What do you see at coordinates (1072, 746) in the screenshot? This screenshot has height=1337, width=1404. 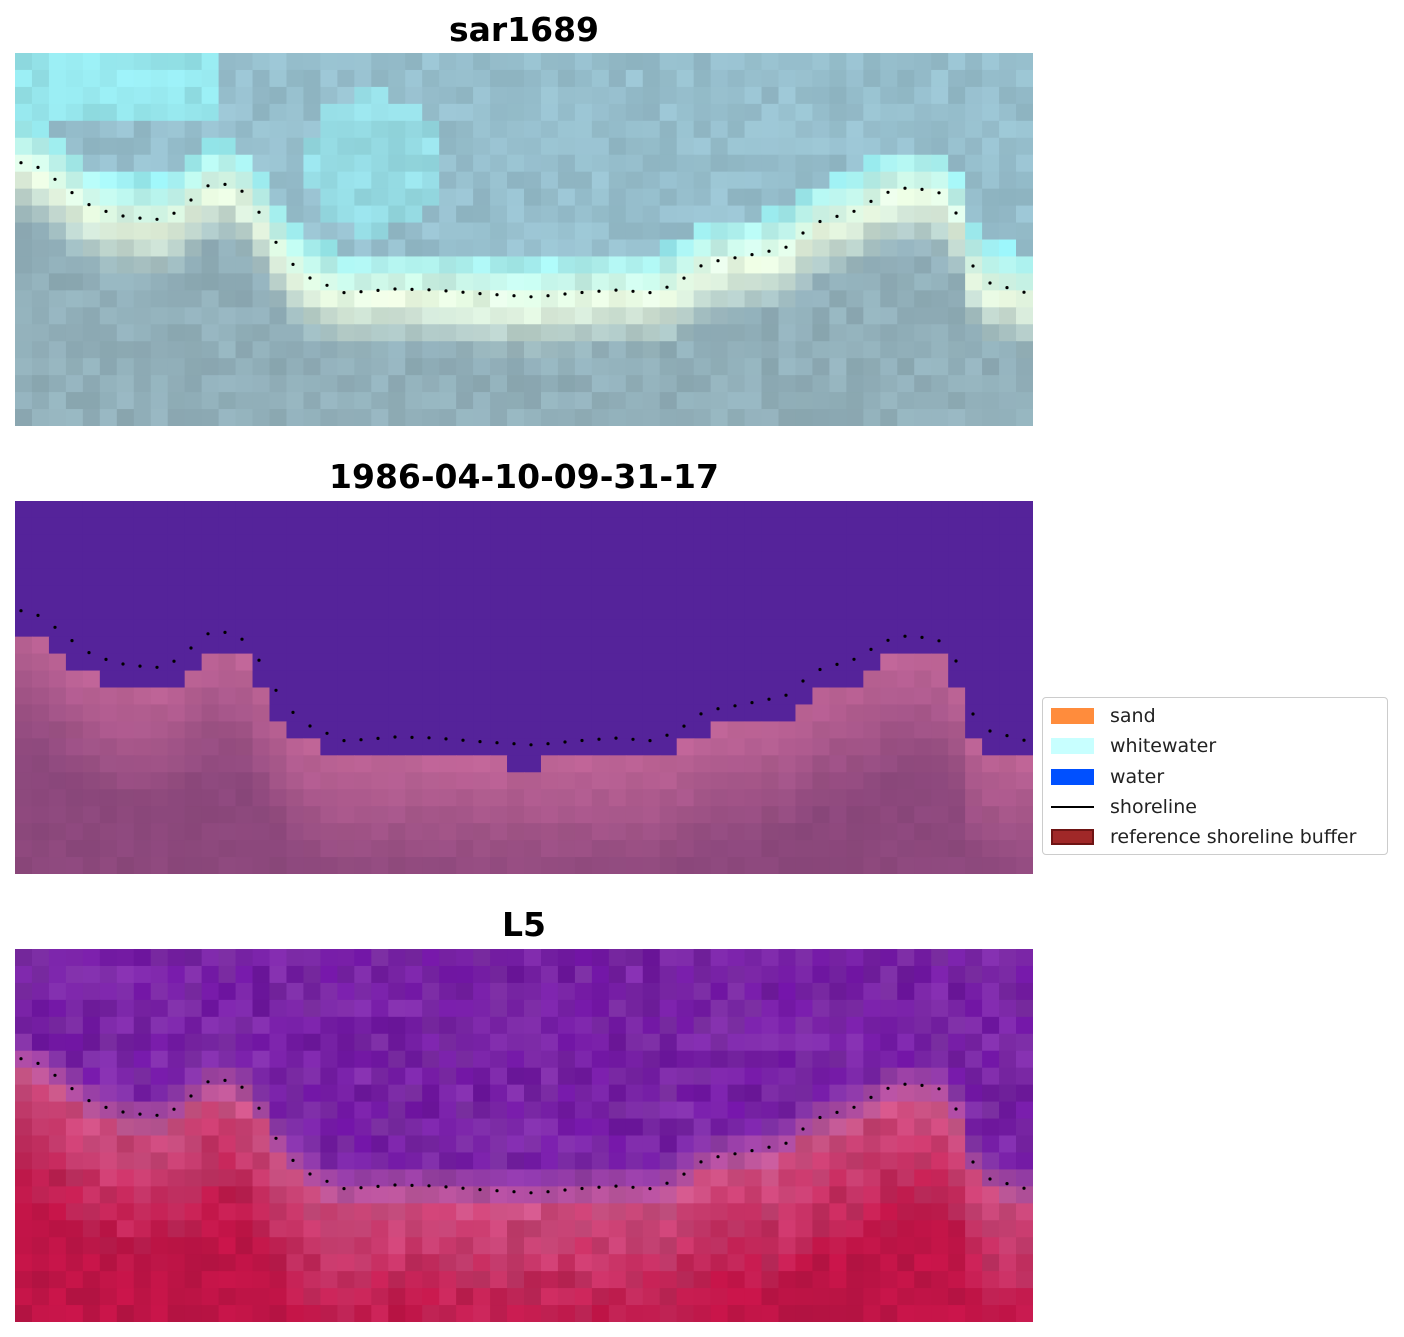 I see `whitewater-swatch` at bounding box center [1072, 746].